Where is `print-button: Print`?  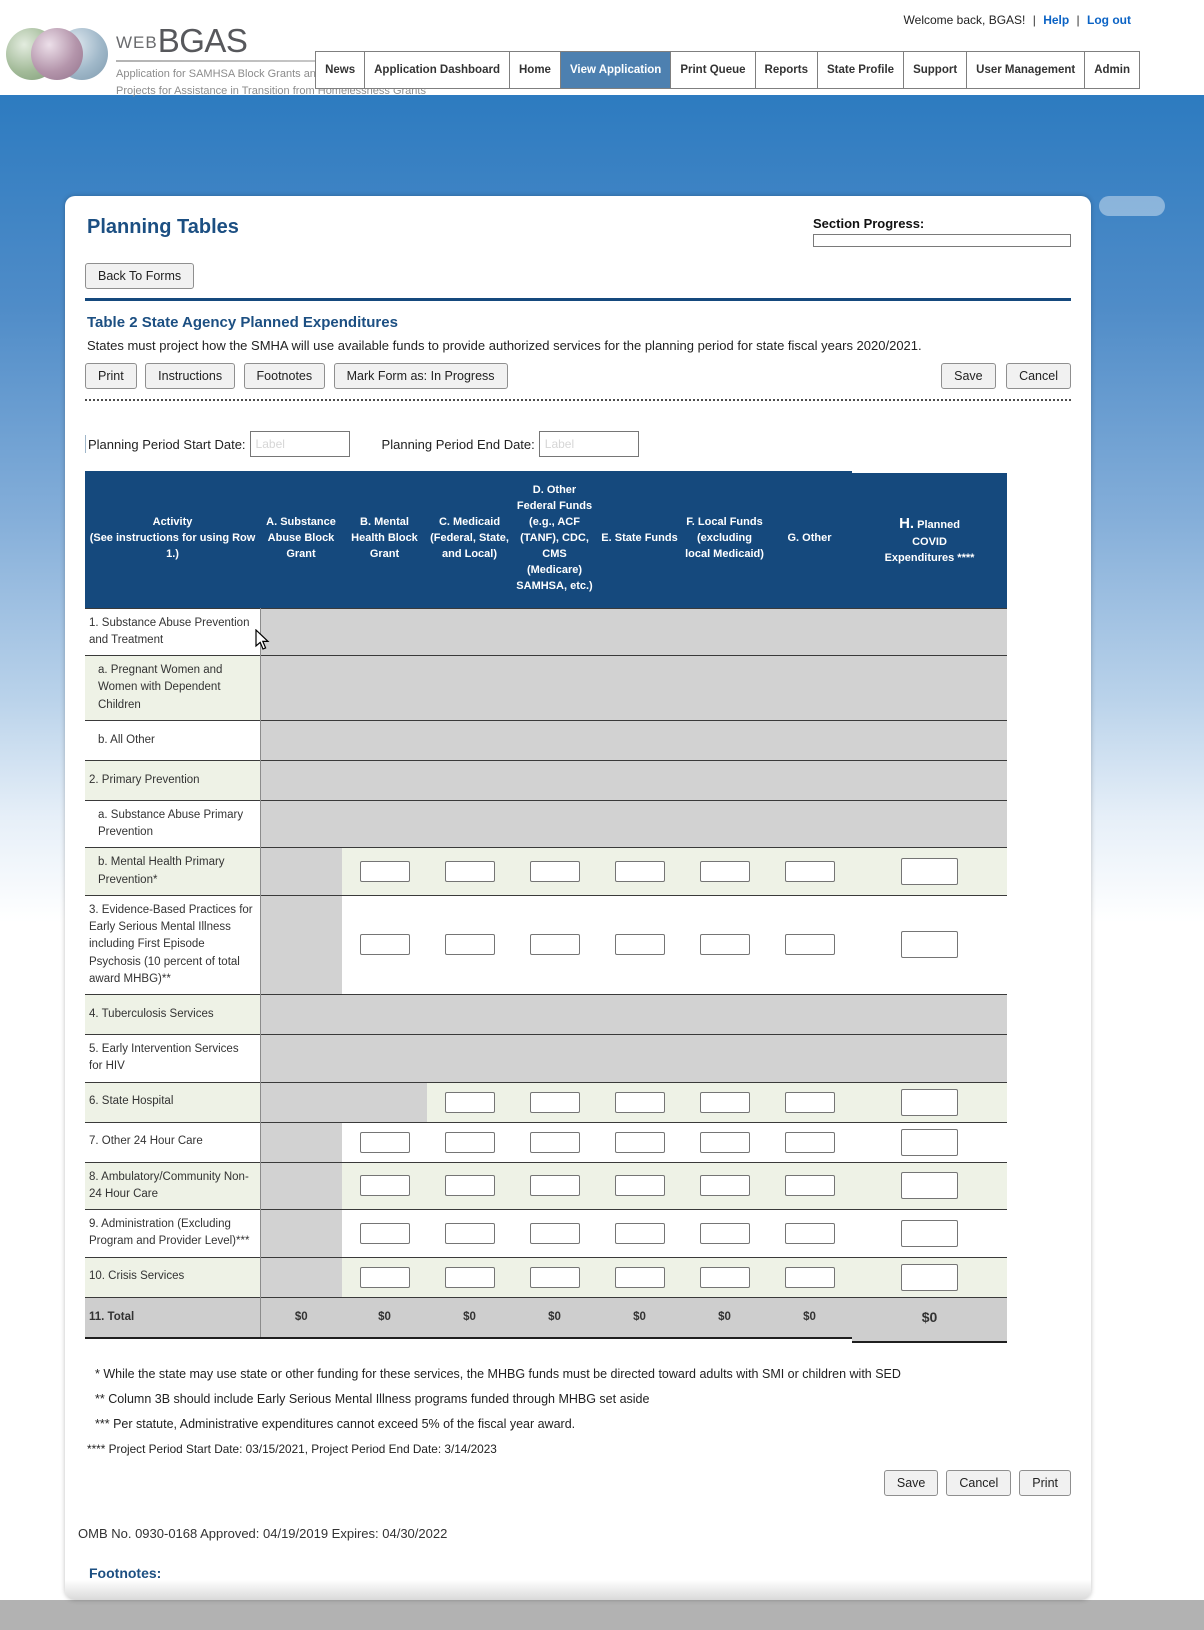
print-button: Print is located at coordinates (111, 376).